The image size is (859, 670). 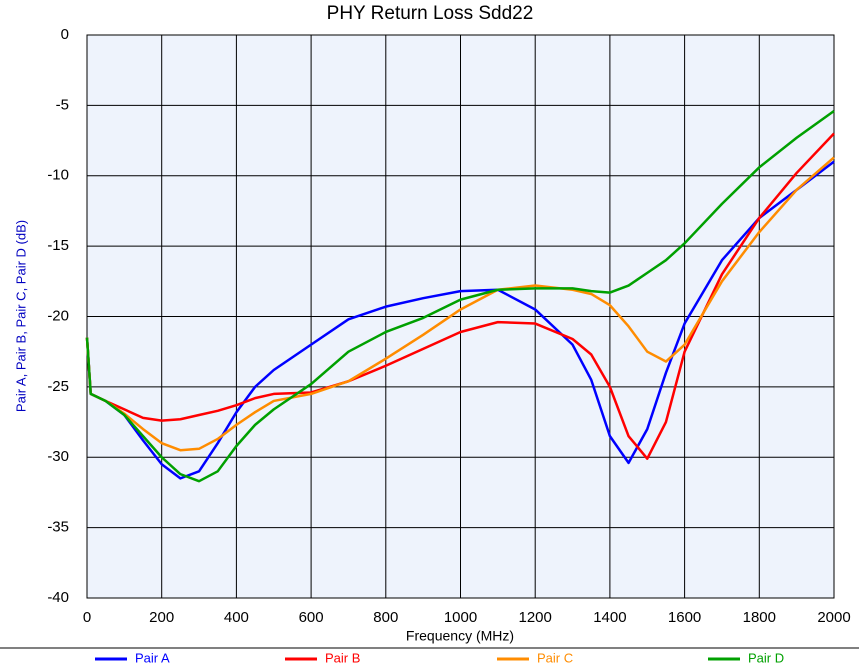 I want to click on x-tick-label: 0, so click(x=87, y=617).